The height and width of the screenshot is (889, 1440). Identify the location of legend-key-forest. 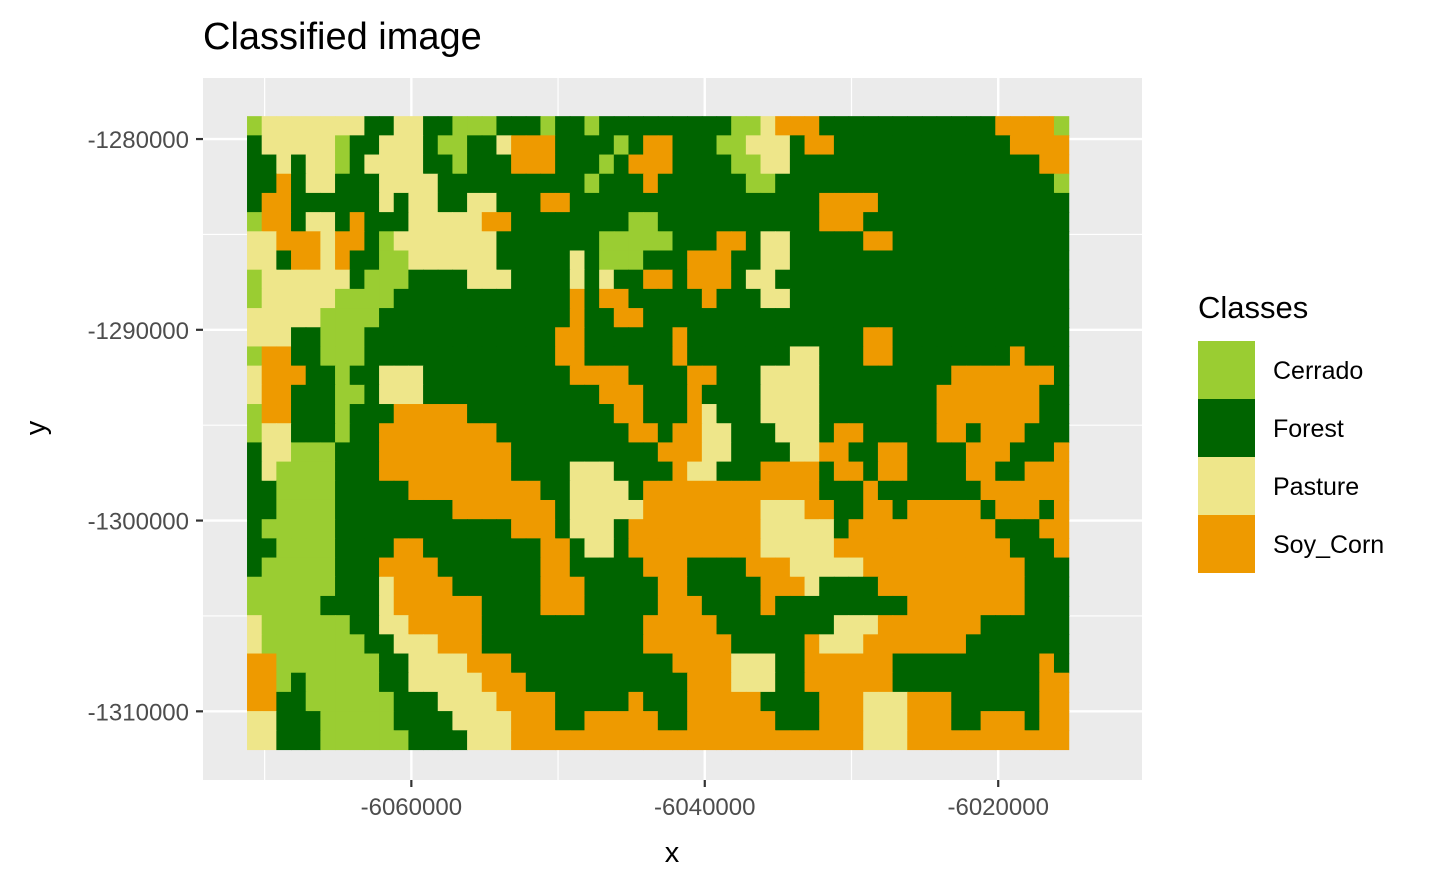
(1226, 428).